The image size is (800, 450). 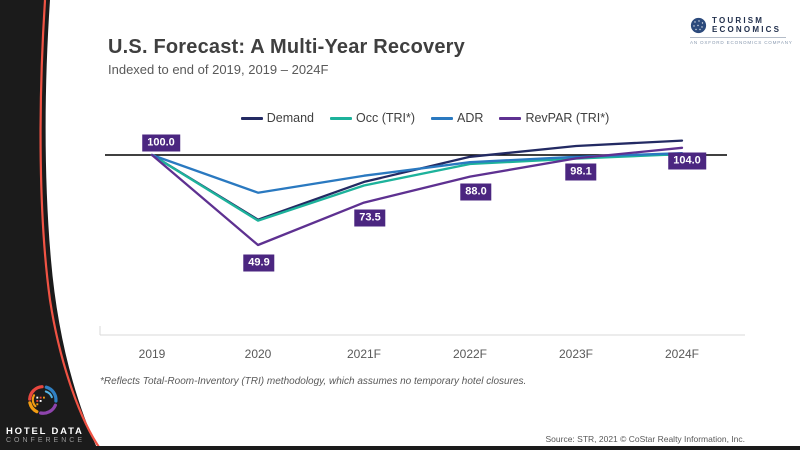 What do you see at coordinates (747, 29) in the screenshot?
I see `tourism-economics-name-line2: ECONOMICS` at bounding box center [747, 29].